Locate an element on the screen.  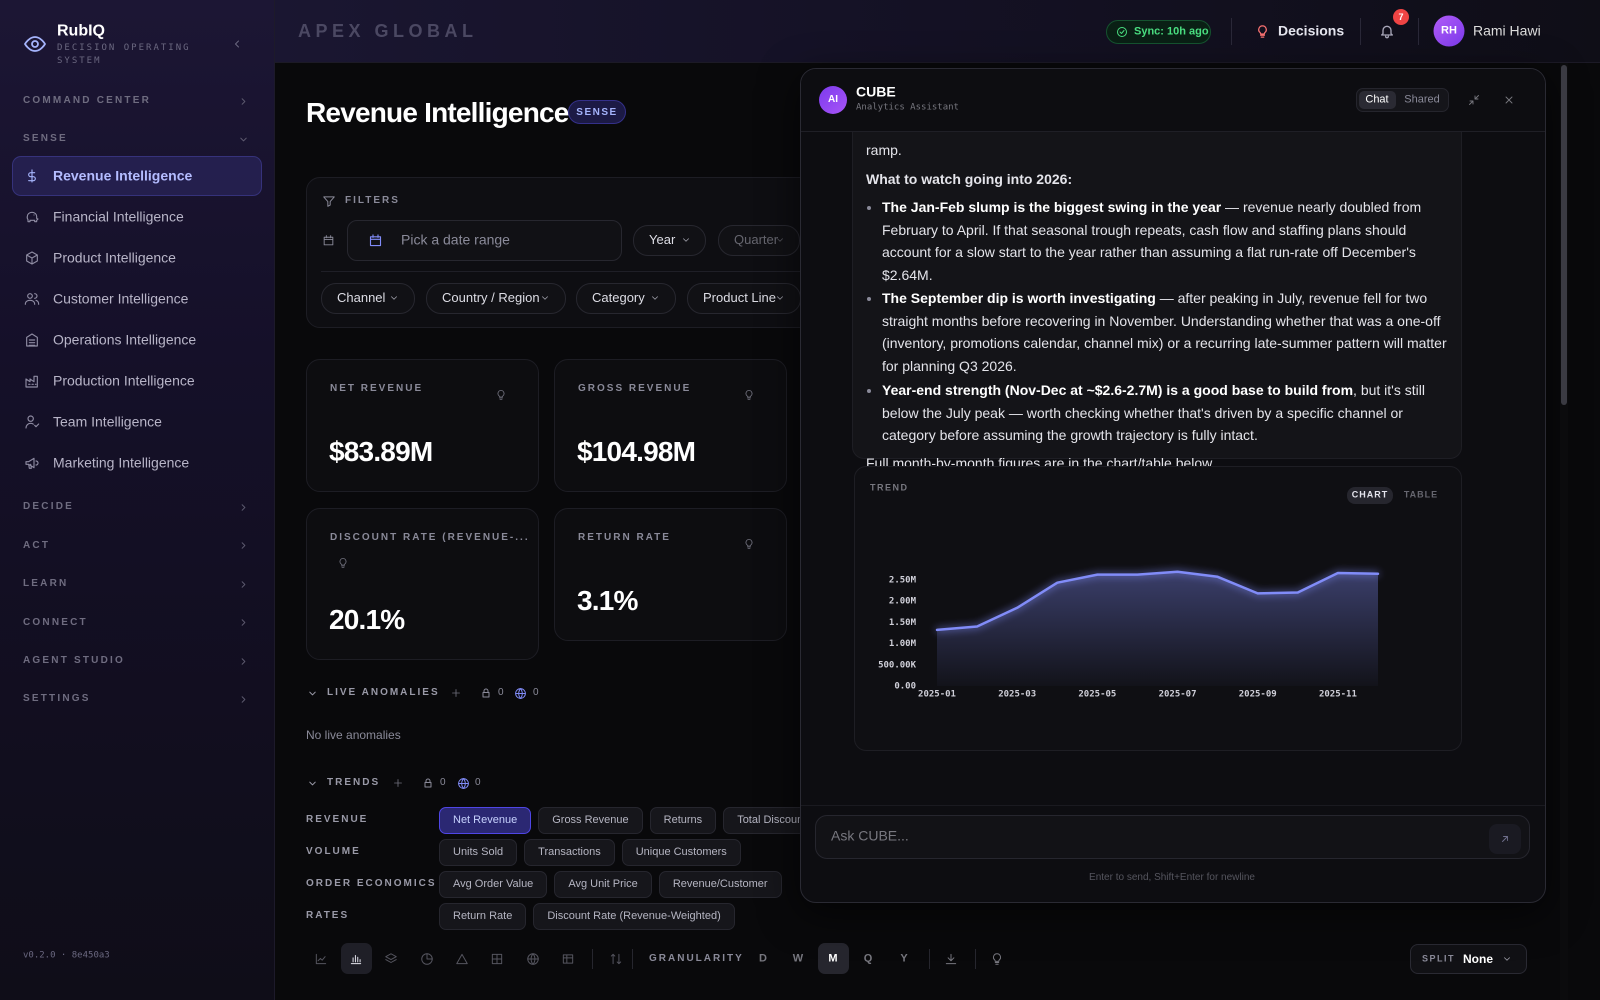
metric-chip: Unique Customers is located at coordinates (681, 852).